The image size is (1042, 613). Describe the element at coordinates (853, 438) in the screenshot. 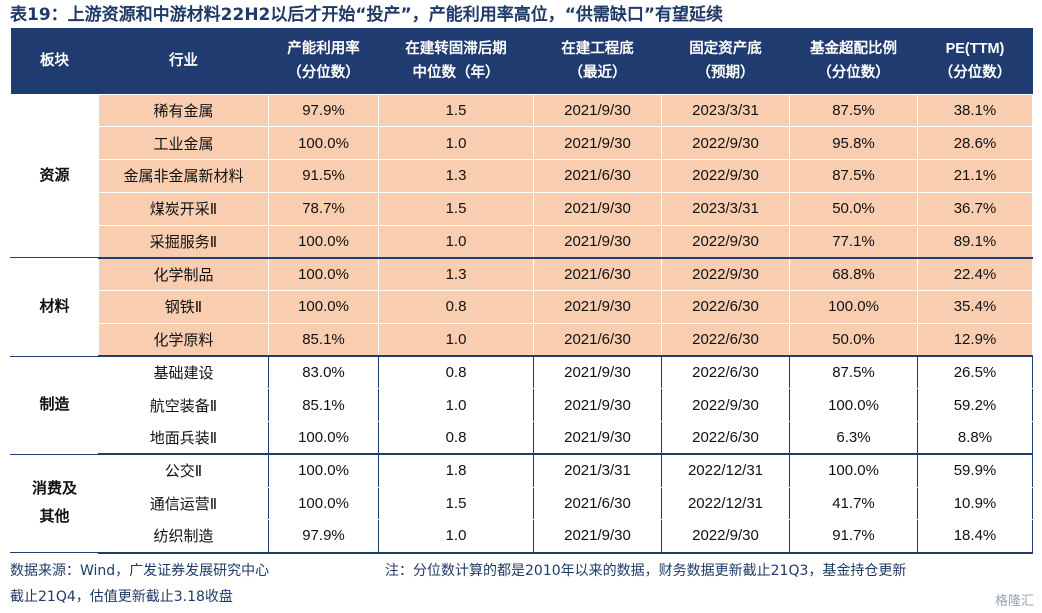

I see `value-cell: 6.3%` at that location.